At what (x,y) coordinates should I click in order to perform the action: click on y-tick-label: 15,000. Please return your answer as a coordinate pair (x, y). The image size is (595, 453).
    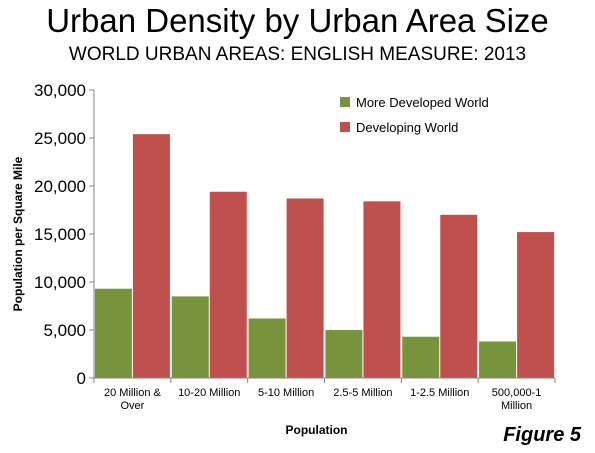
    Looking at the image, I should click on (60, 234).